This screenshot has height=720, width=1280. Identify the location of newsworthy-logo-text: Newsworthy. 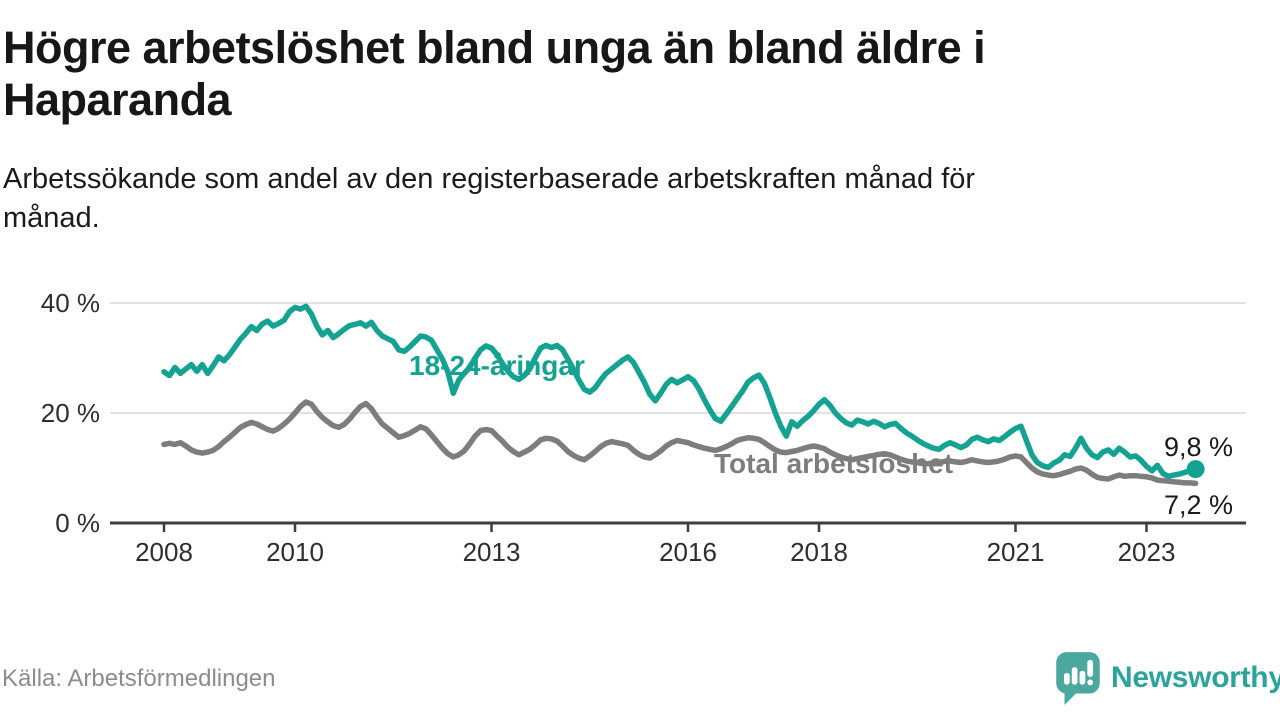
(1195, 677).